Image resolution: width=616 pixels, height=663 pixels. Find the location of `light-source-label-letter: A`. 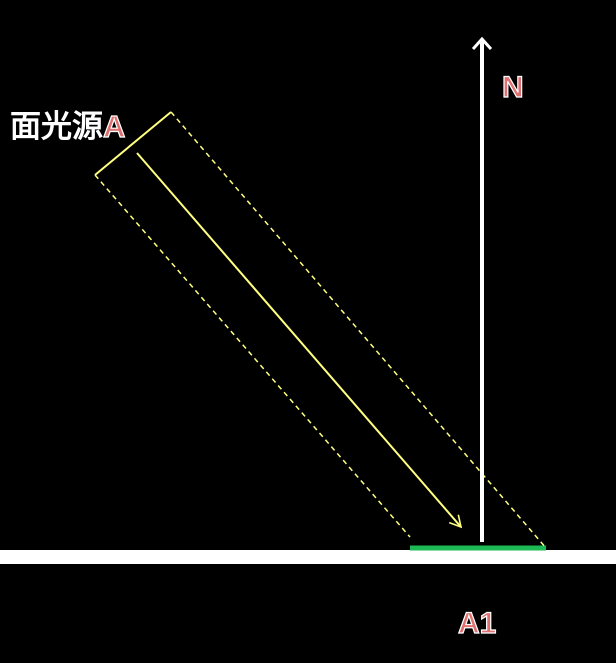

light-source-label-letter: A is located at coordinates (114, 126).